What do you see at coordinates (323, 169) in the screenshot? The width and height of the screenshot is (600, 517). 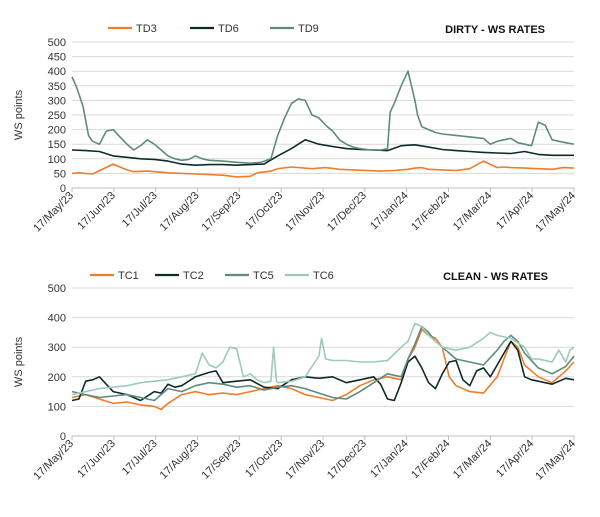 I see `series-line-td3` at bounding box center [323, 169].